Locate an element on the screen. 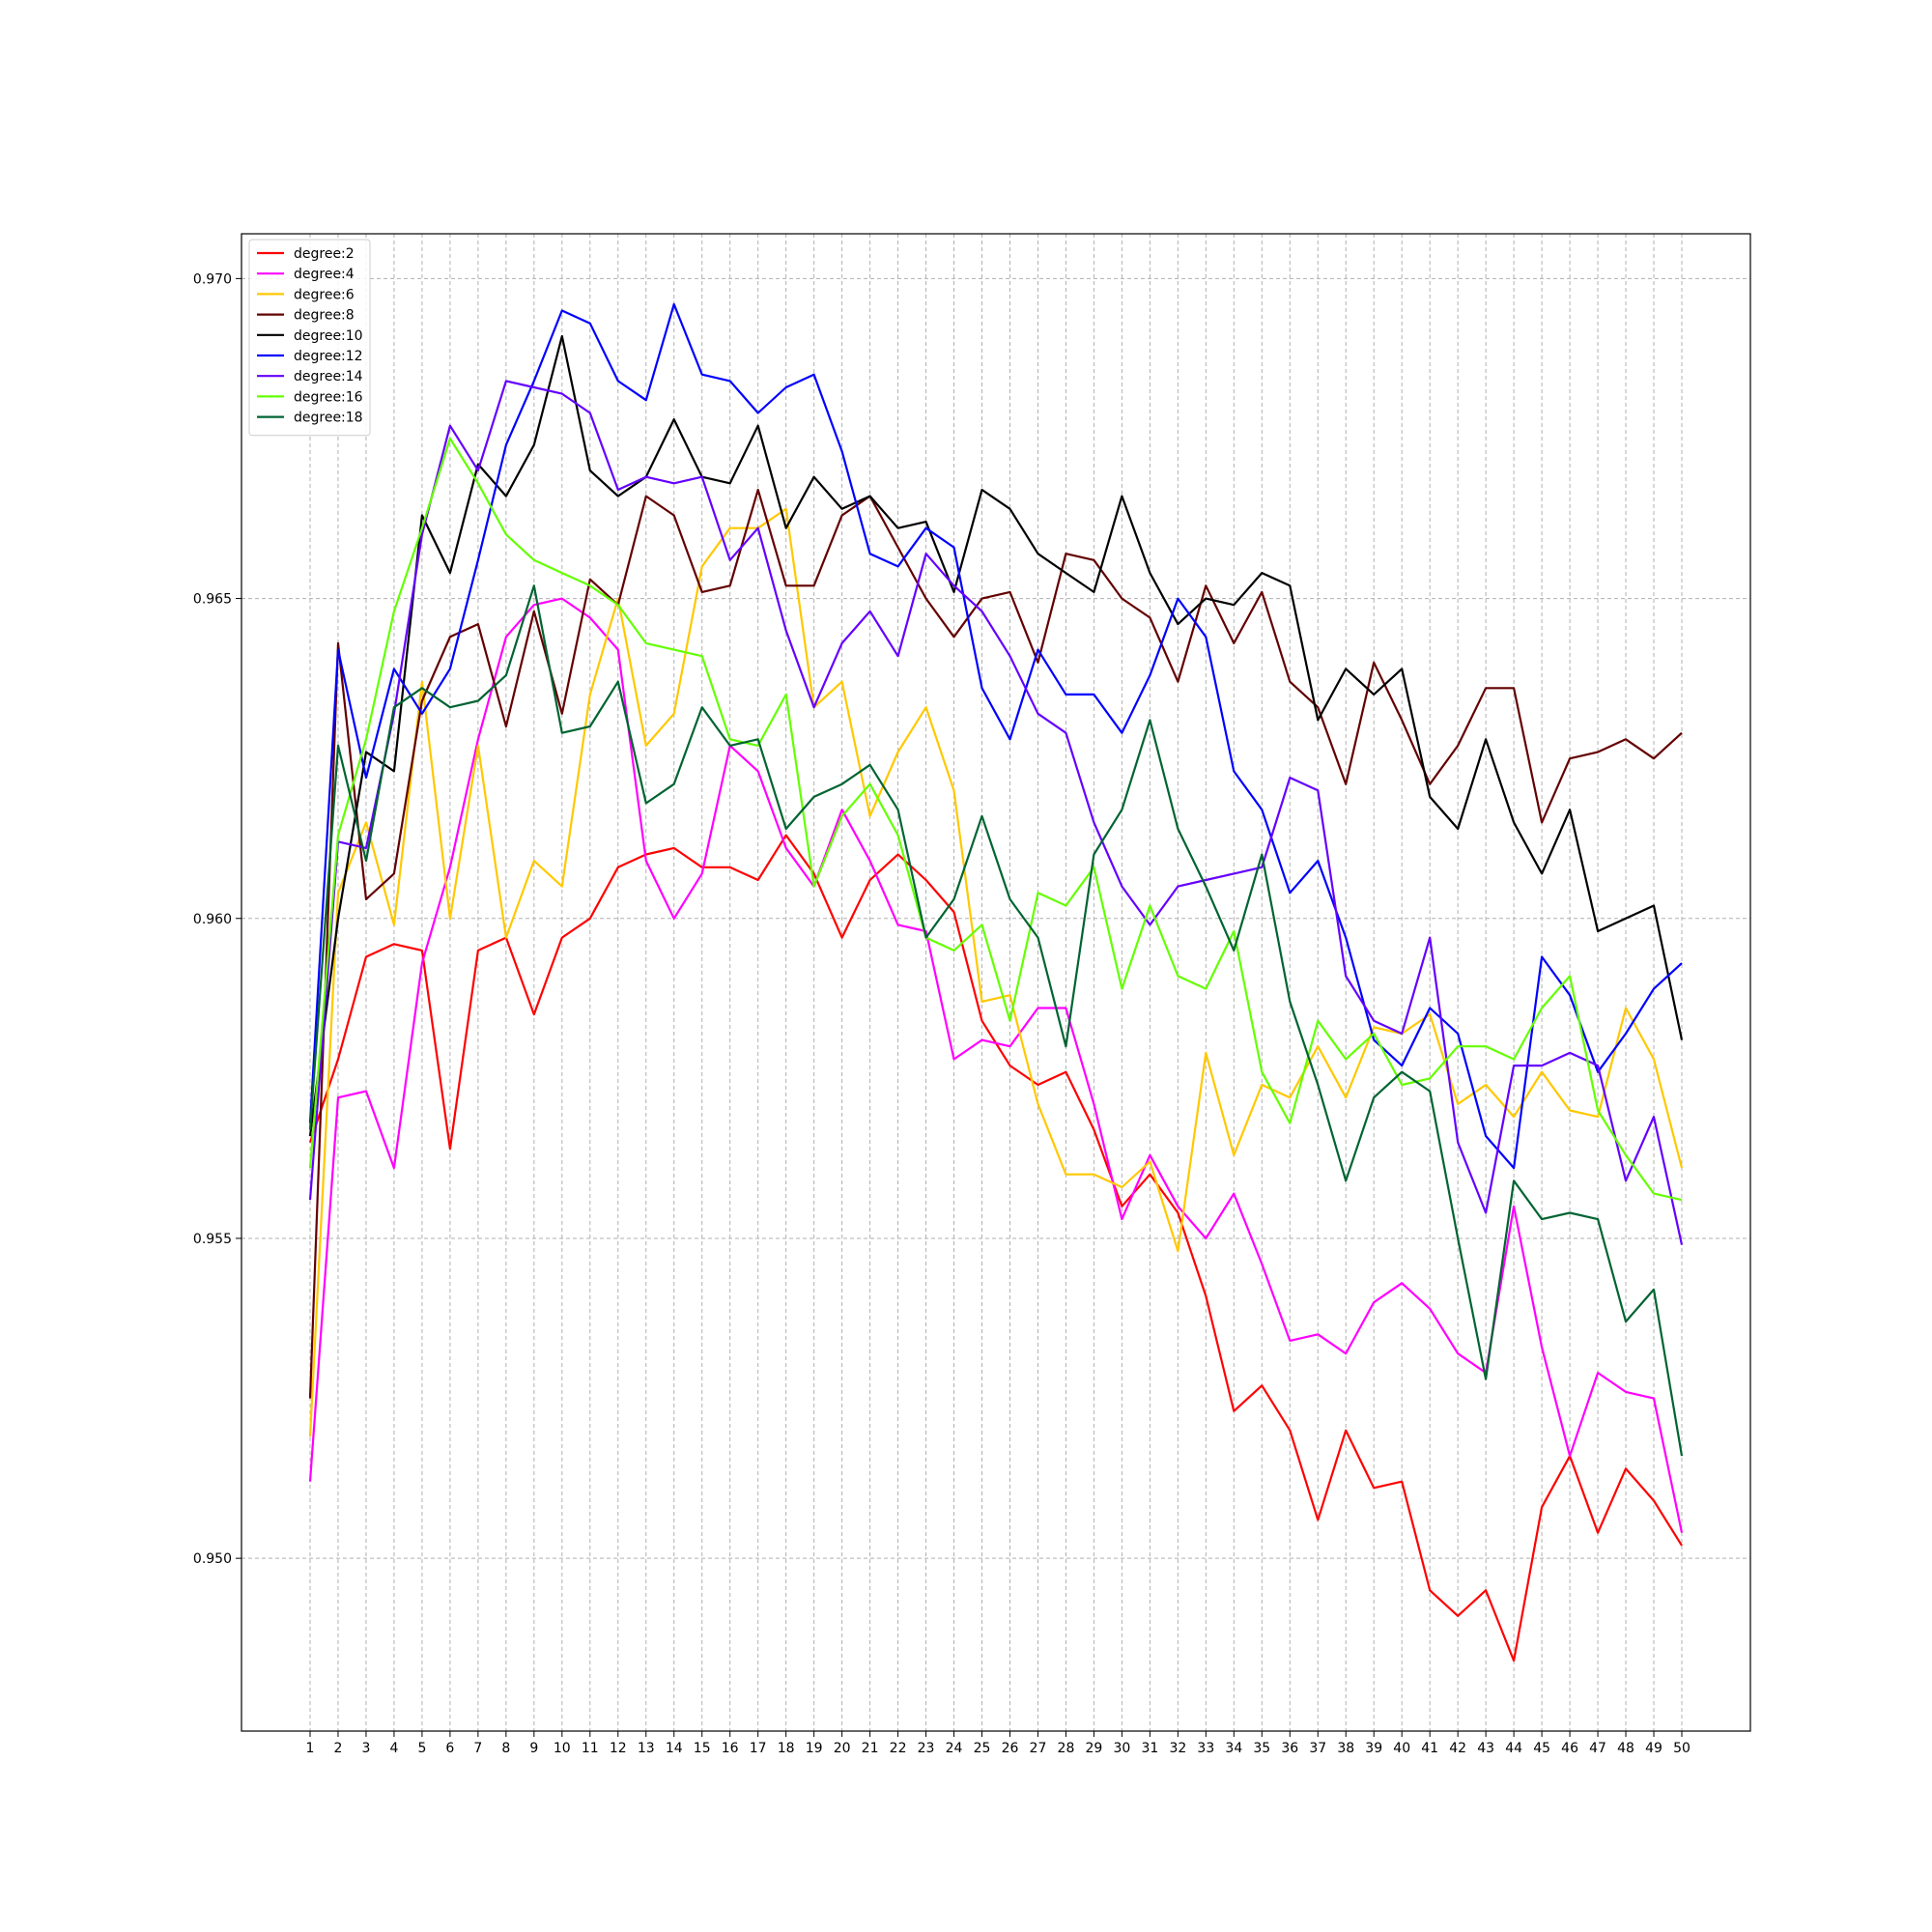 The width and height of the screenshot is (1932, 1932). x-tick-label: 41 is located at coordinates (1429, 1748).